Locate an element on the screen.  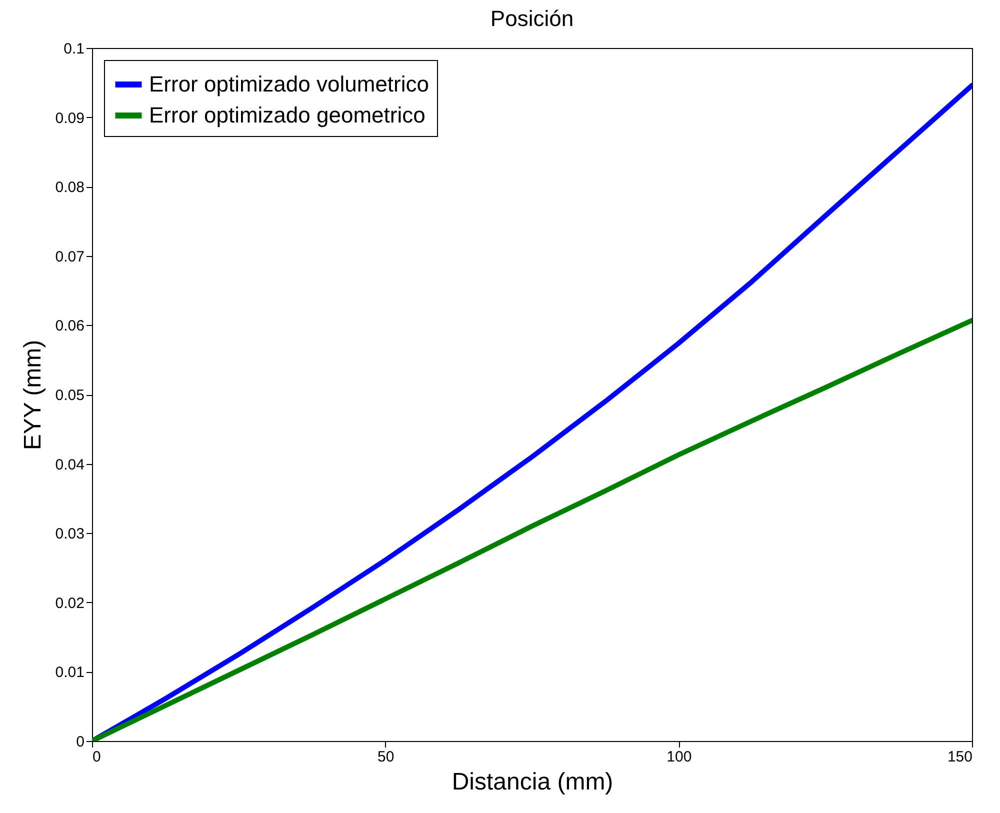
x-axis-title: Distancia (mm) is located at coordinates (533, 782).